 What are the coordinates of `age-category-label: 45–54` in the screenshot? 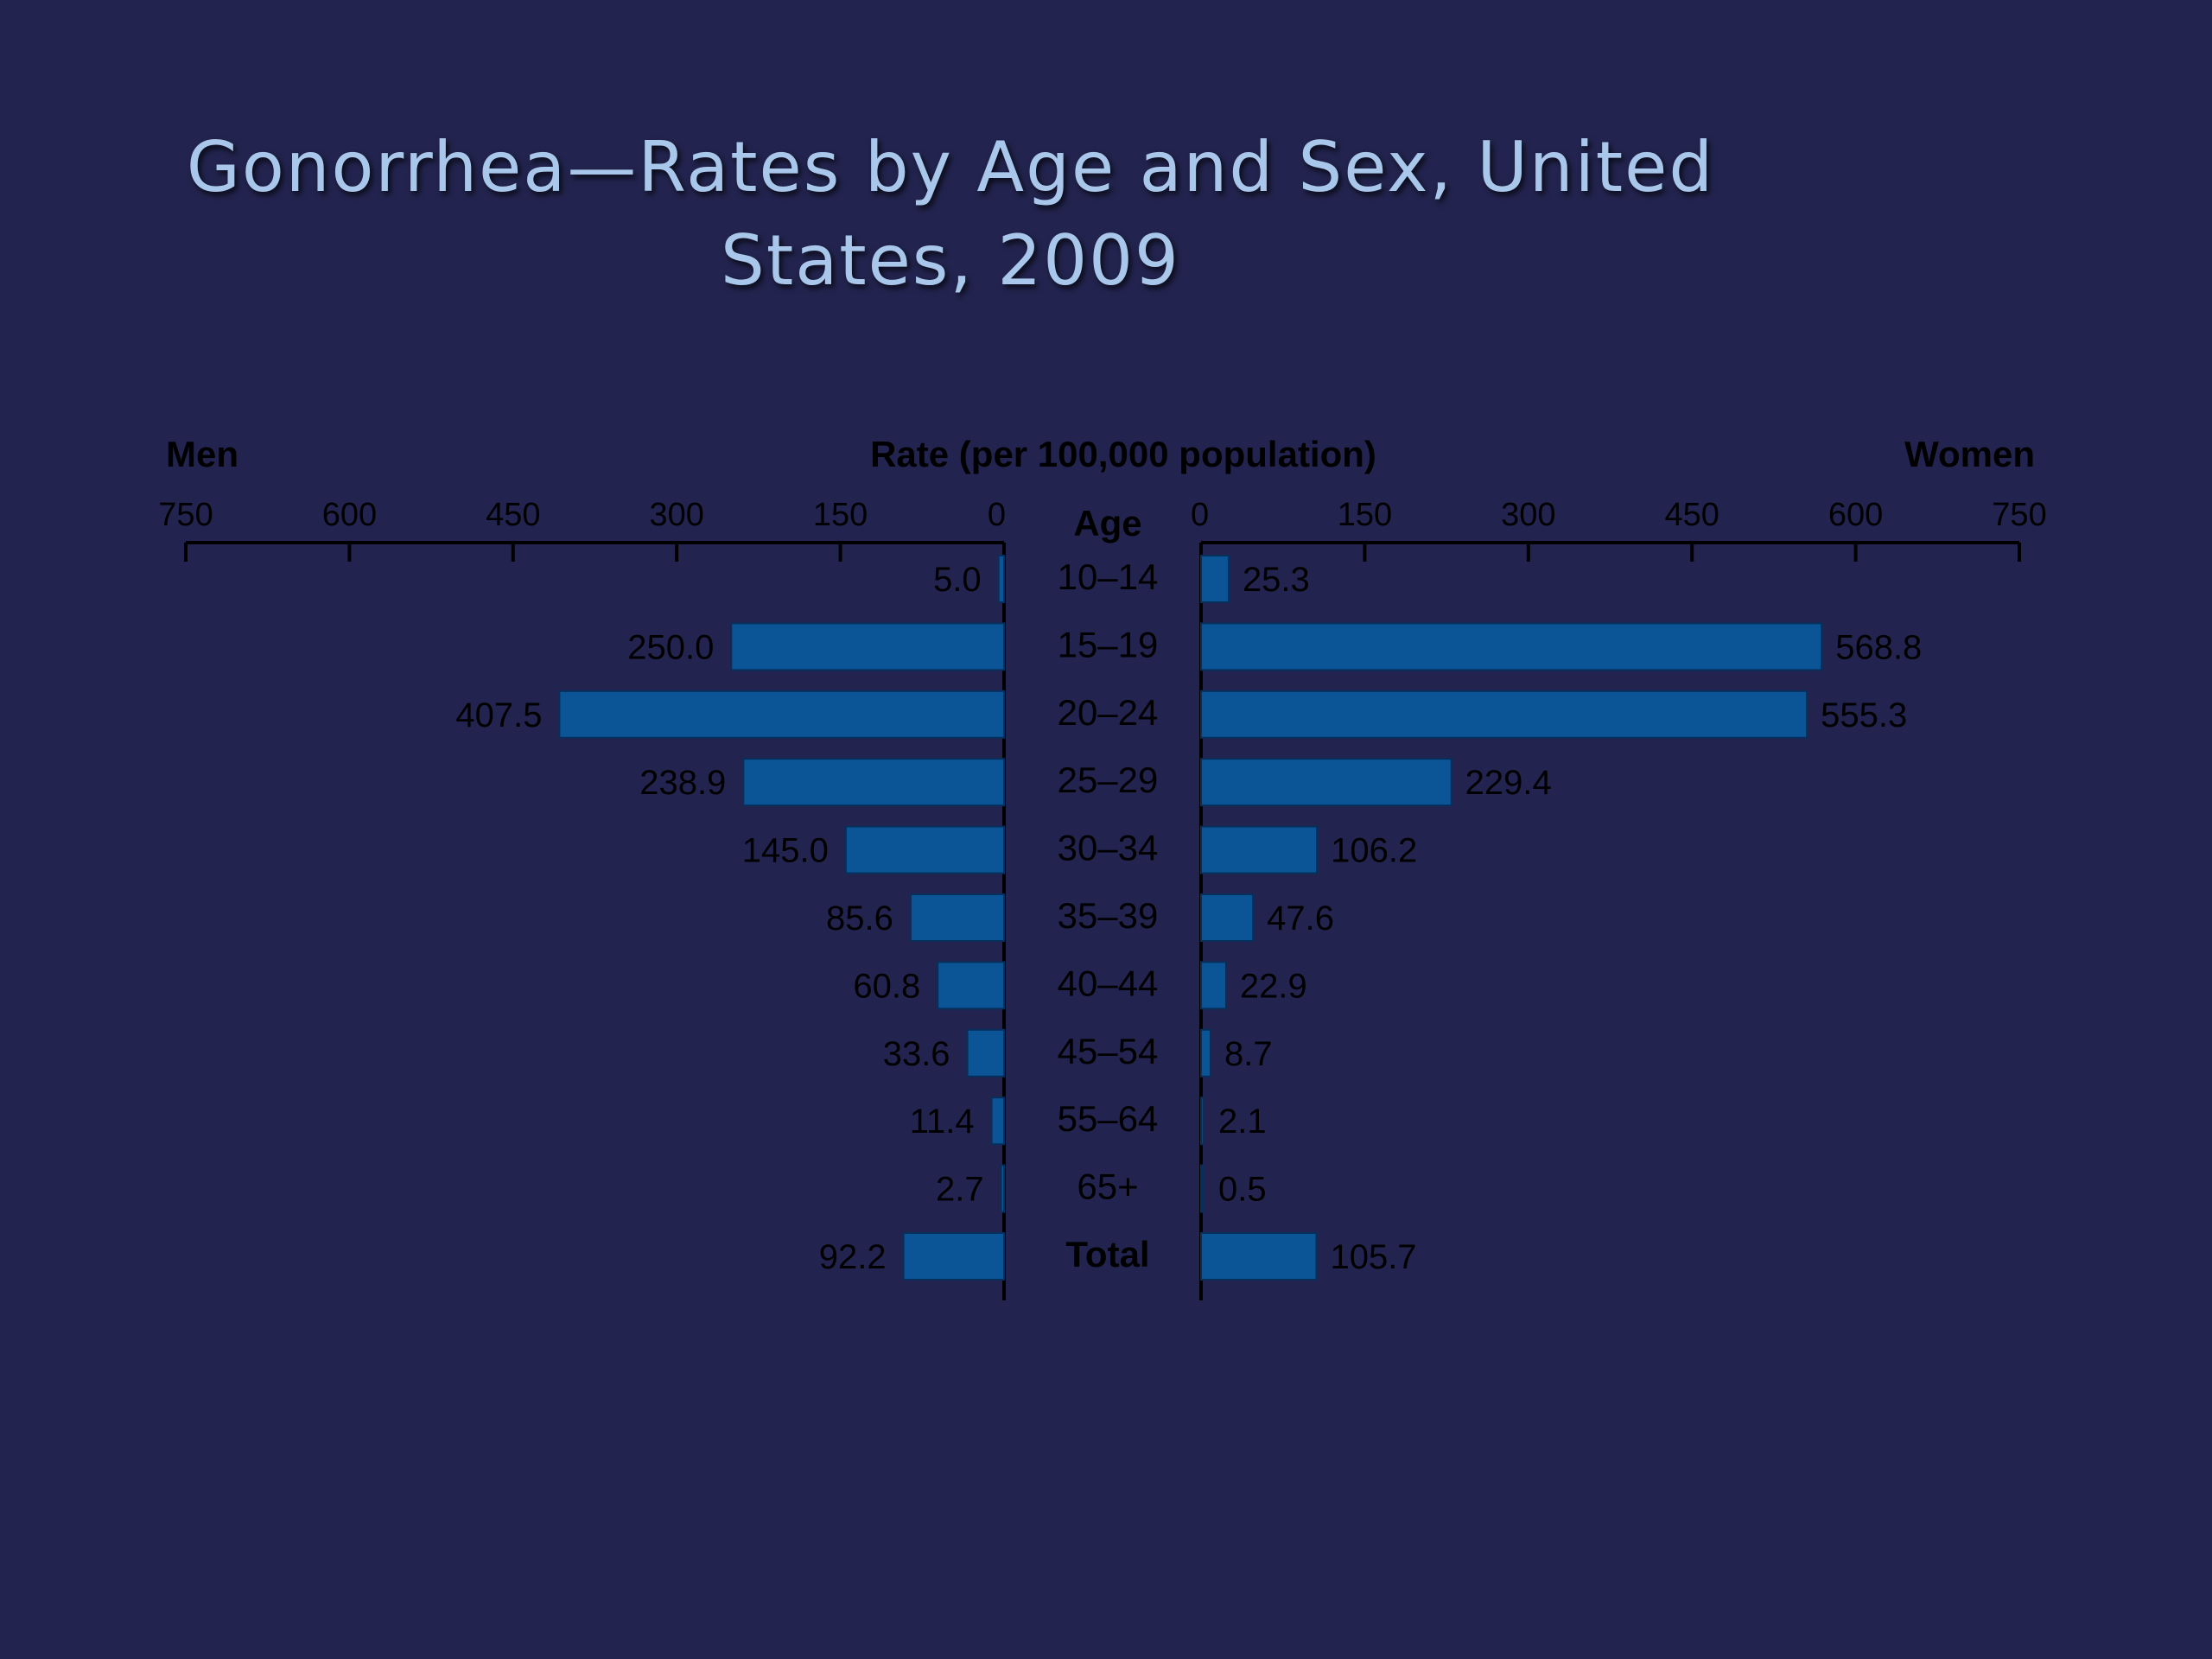 It's located at (1108, 1051).